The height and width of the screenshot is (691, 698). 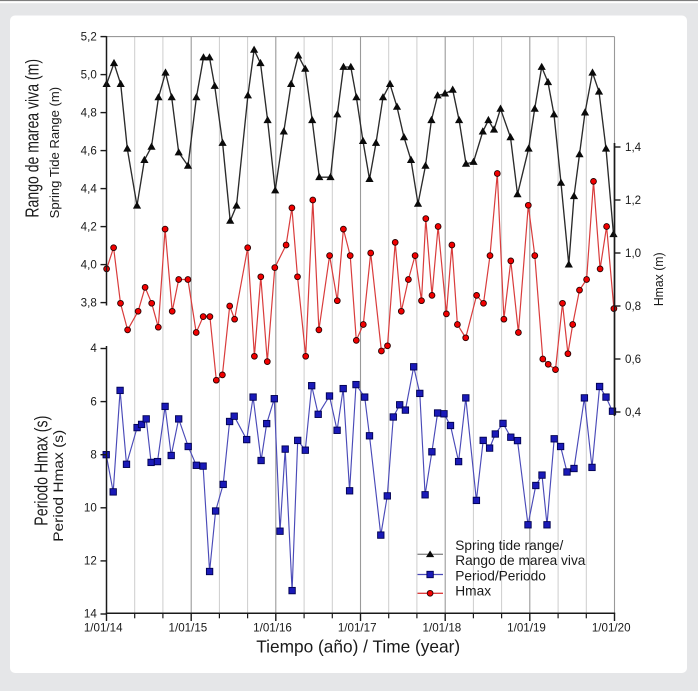 What do you see at coordinates (442, 628) in the screenshot?
I see `svg-text: 1/01/18` at bounding box center [442, 628].